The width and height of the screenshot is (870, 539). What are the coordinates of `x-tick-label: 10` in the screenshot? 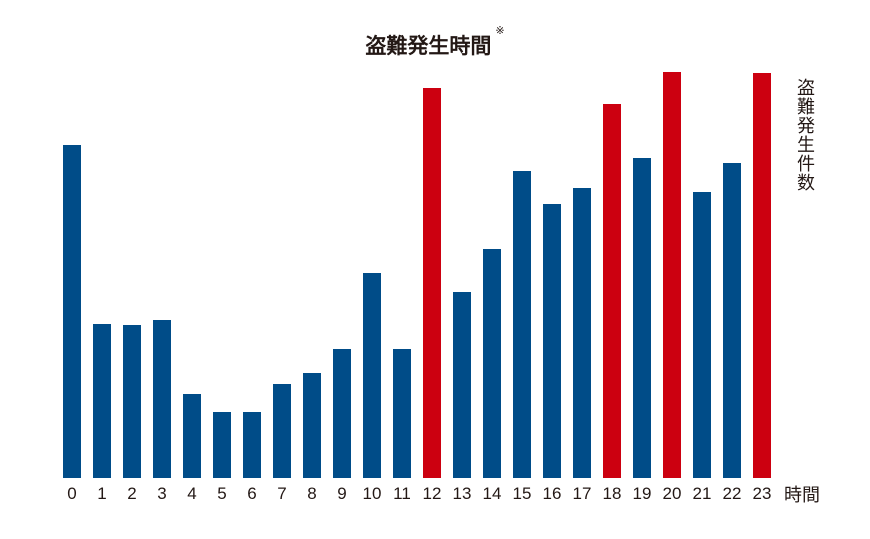 It's located at (372, 493).